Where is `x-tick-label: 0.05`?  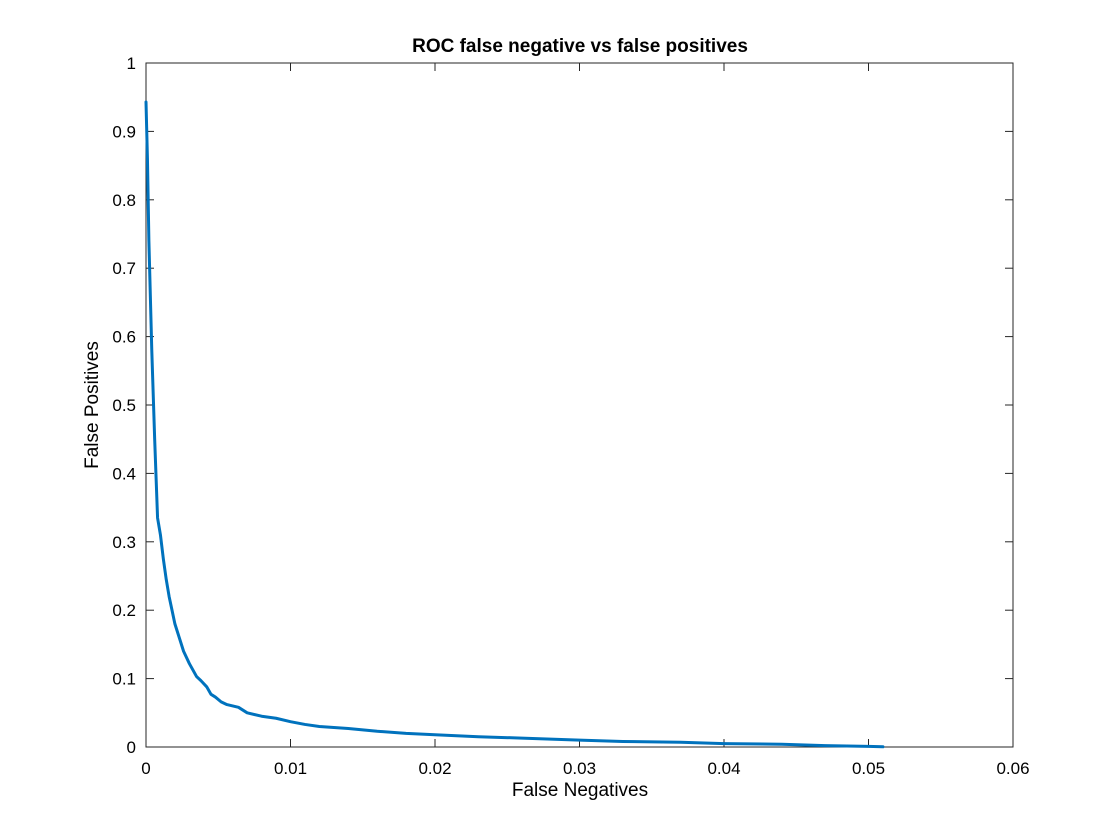 x-tick-label: 0.05 is located at coordinates (868, 768).